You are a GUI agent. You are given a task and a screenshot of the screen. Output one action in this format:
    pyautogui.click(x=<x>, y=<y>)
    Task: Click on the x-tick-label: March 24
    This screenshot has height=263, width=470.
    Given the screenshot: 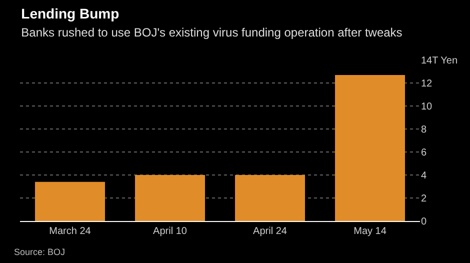 What is the action you would take?
    pyautogui.click(x=70, y=231)
    